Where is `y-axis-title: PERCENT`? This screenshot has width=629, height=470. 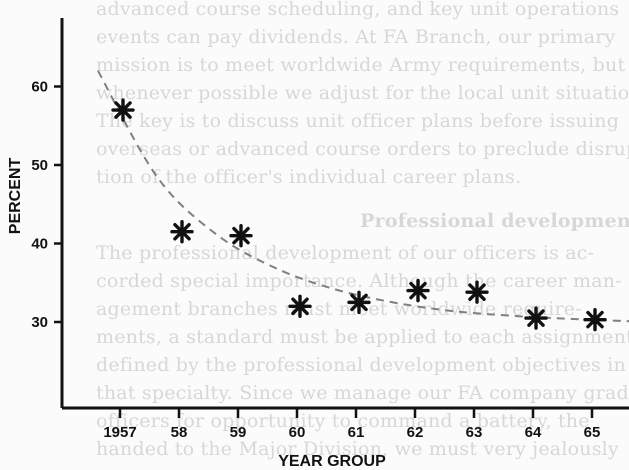 y-axis-title: PERCENT is located at coordinates (15, 196).